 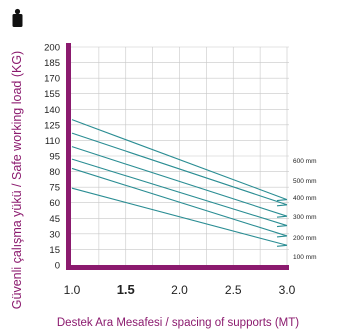 What do you see at coordinates (304, 181) in the screenshot?
I see `series-label: 500 mm` at bounding box center [304, 181].